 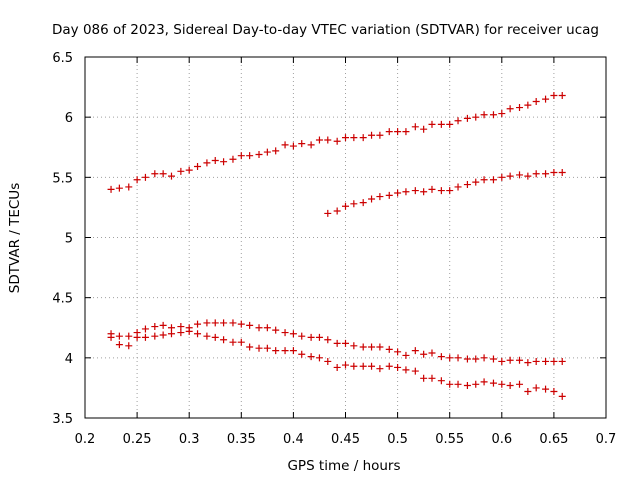 What do you see at coordinates (241, 439) in the screenshot?
I see `x-tick-label: 0.35` at bounding box center [241, 439].